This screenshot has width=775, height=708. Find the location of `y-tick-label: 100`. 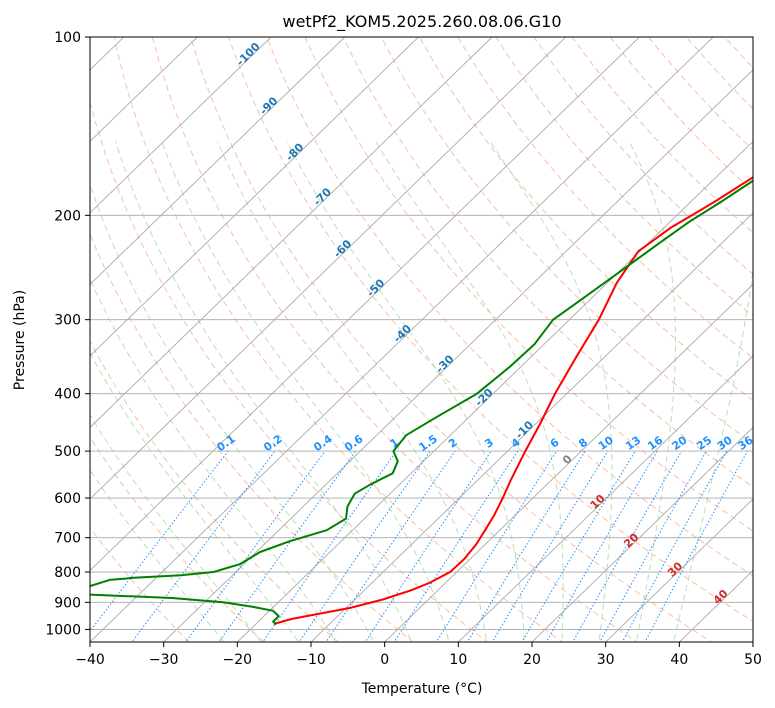

y-tick-label: 100 is located at coordinates (67, 38).